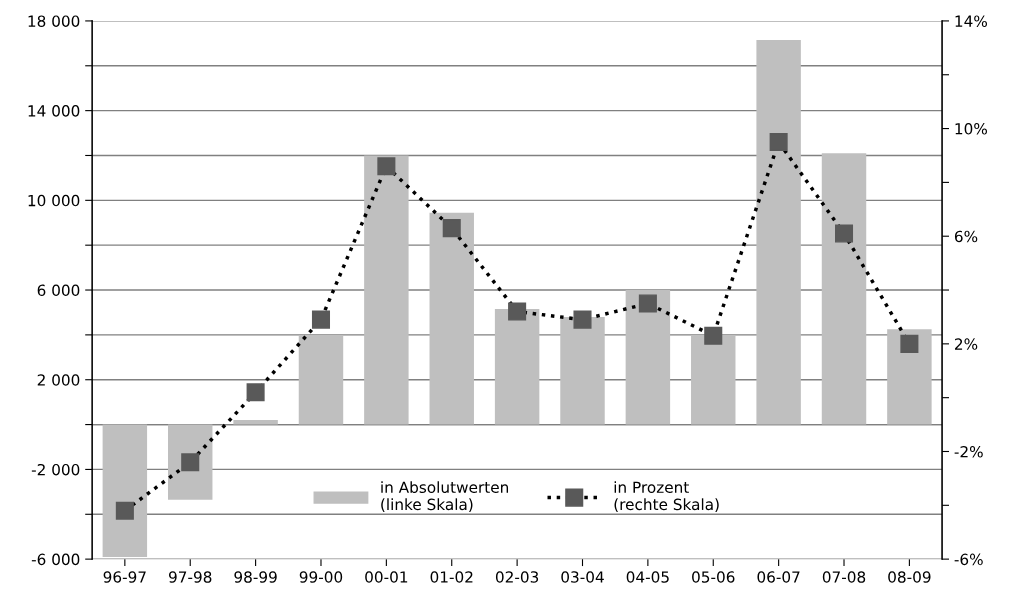 The width and height of the screenshot is (1024, 598). What do you see at coordinates (54, 21) in the screenshot?
I see `y-tick-label: 18 000` at bounding box center [54, 21].